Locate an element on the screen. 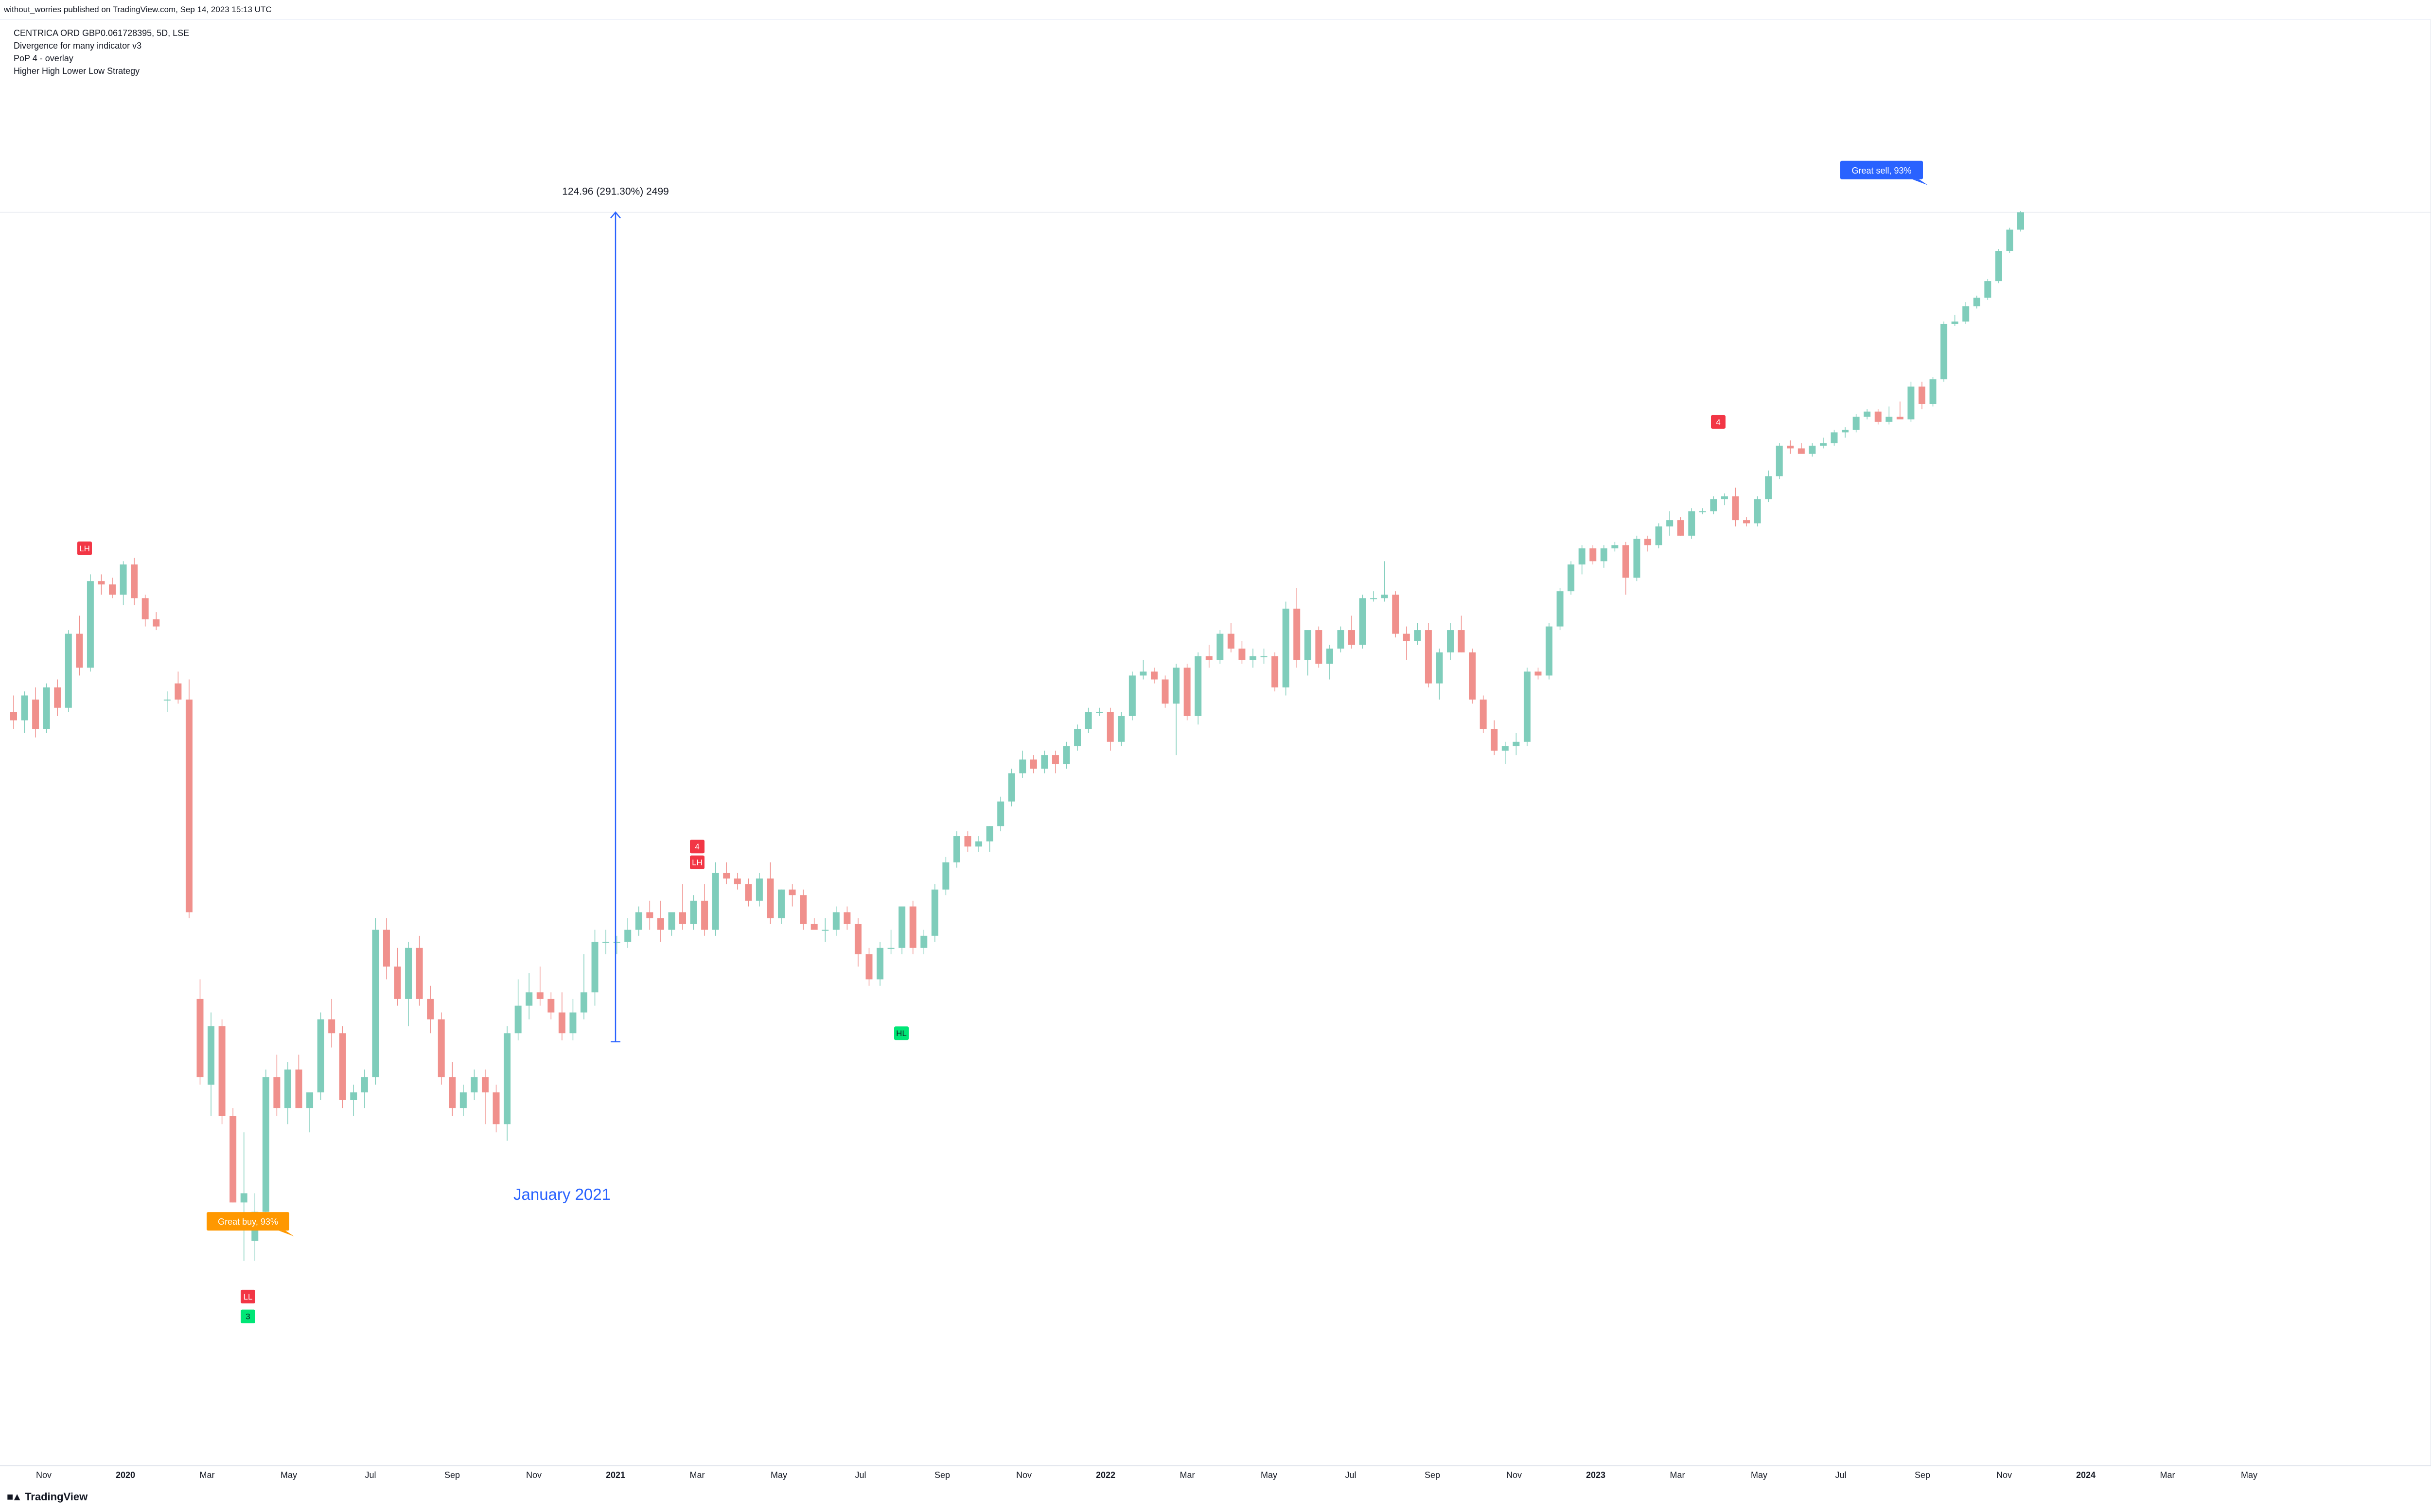  brand-name: TradingView is located at coordinates (56, 1497).